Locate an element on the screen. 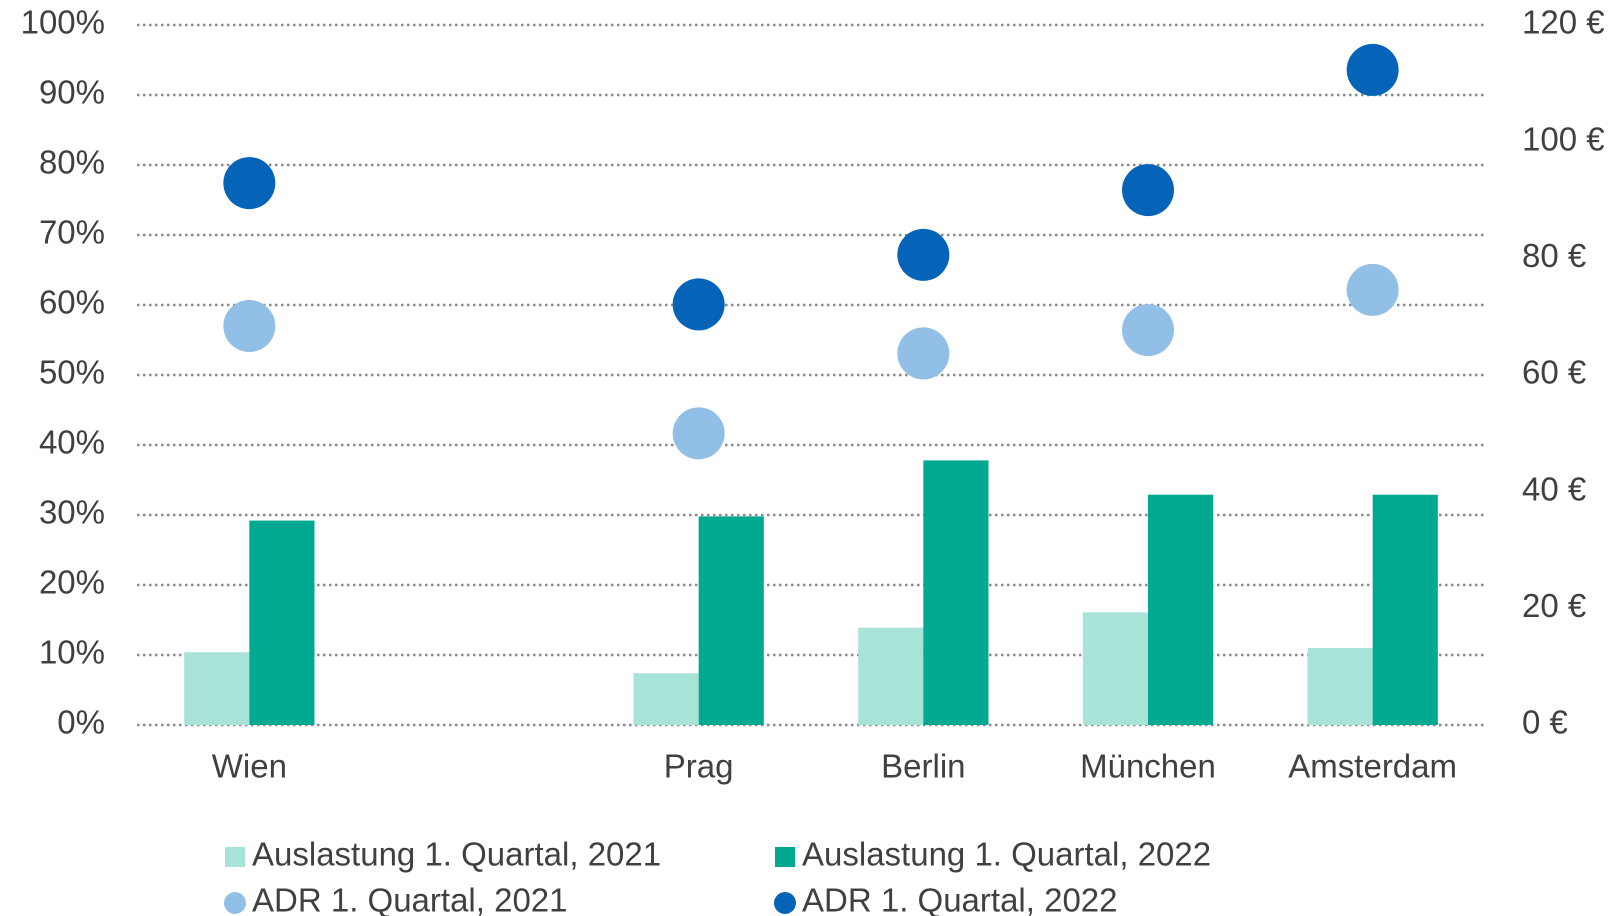  x-tick-label: Prag is located at coordinates (699, 766).